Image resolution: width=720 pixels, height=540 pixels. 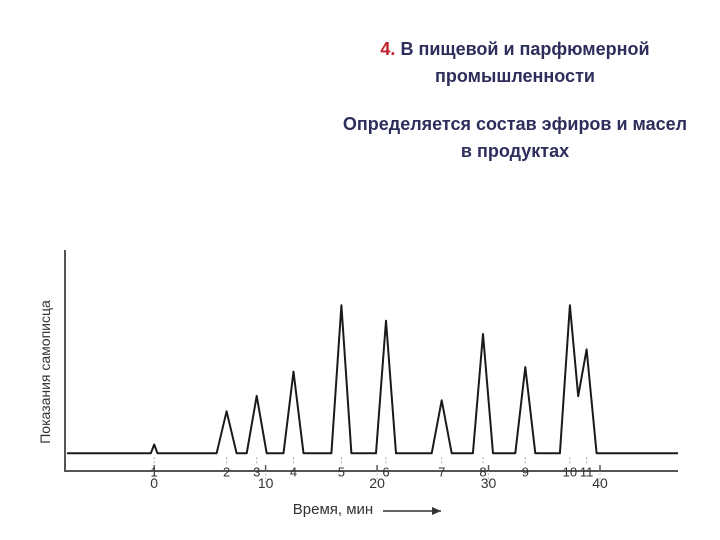 What do you see at coordinates (385, 471) in the screenshot?
I see `peak-label-6: 6` at bounding box center [385, 471].